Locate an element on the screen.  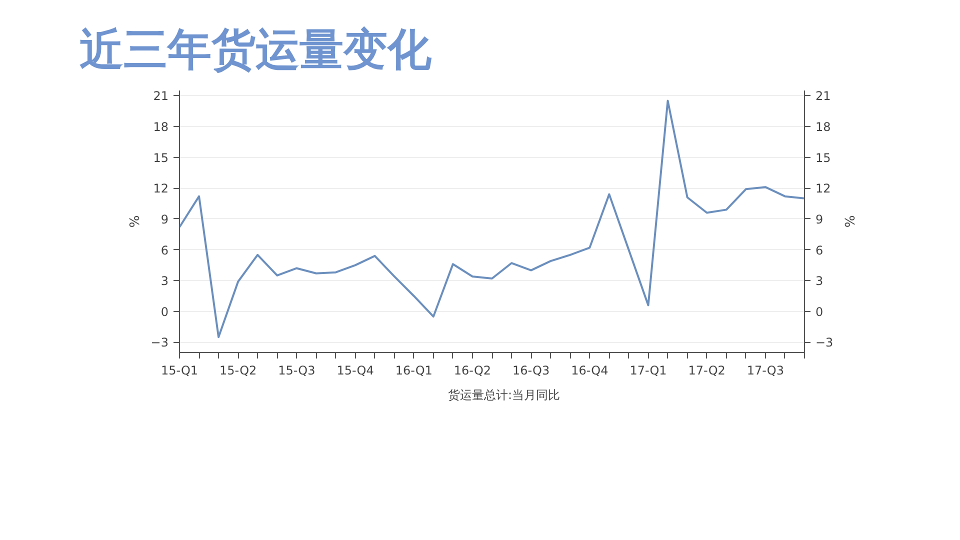
y-tick-label: −3 is located at coordinates (159, 343).